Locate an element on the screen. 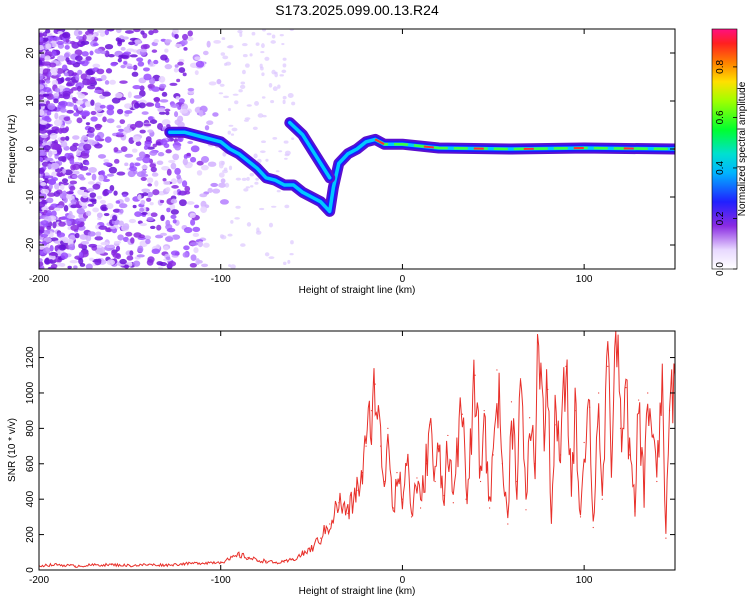  snr-y-tick-label: 0 is located at coordinates (30, 570).